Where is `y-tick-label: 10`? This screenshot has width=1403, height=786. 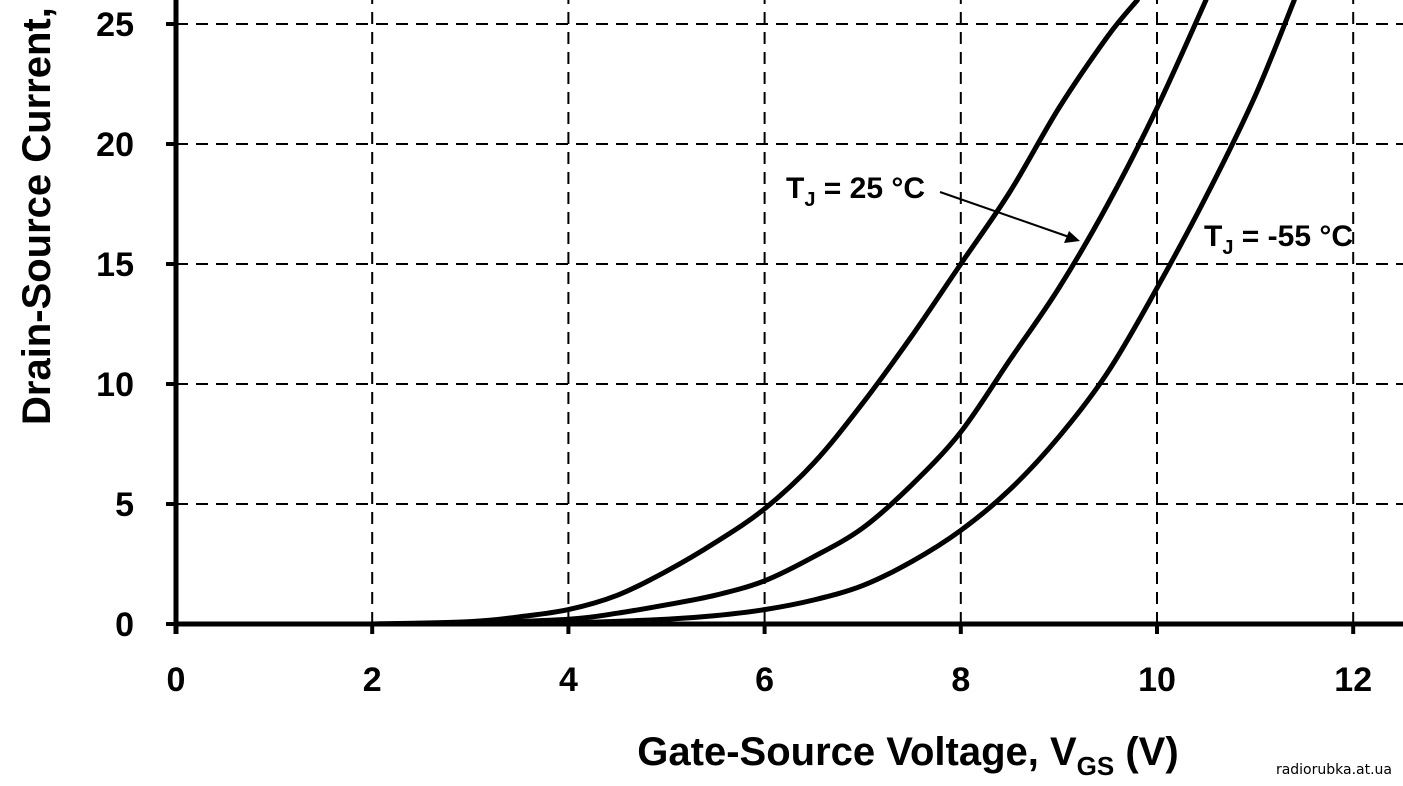 y-tick-label: 10 is located at coordinates (115, 385).